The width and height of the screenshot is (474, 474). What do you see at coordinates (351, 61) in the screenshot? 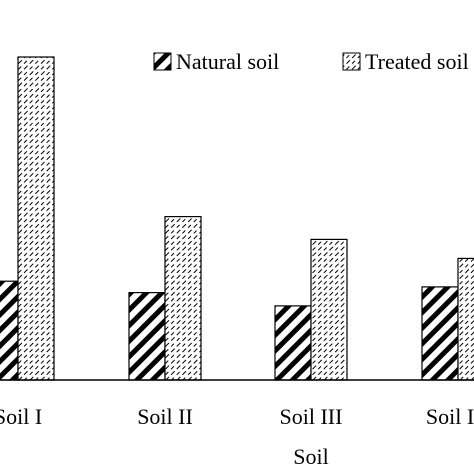
I see `legend-swatch-treated` at bounding box center [351, 61].